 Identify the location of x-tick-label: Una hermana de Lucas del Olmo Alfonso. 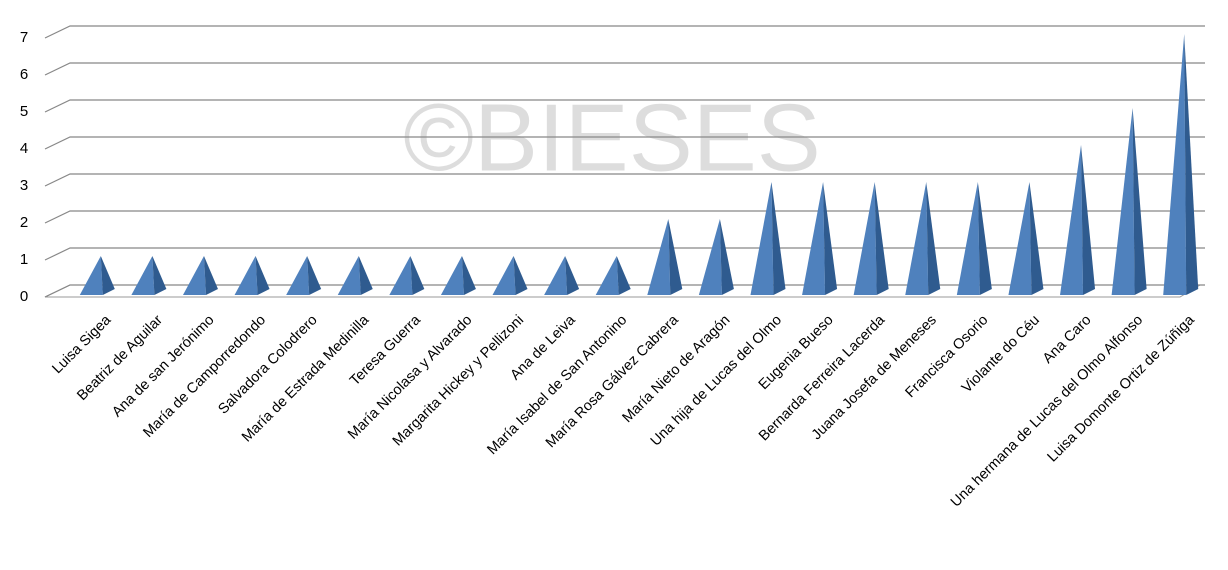
(1047, 411).